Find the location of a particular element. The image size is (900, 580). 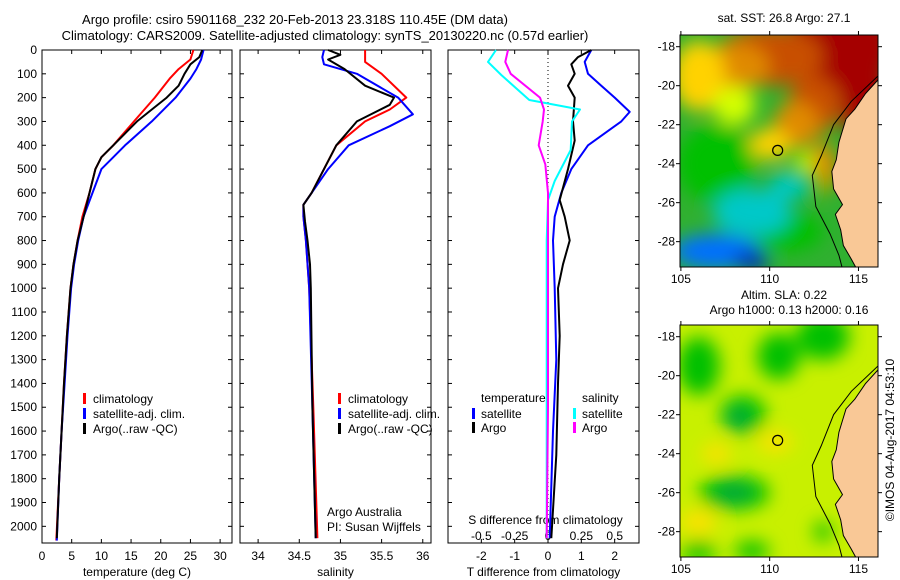

x-tick-label: 1 is located at coordinates (581, 556).